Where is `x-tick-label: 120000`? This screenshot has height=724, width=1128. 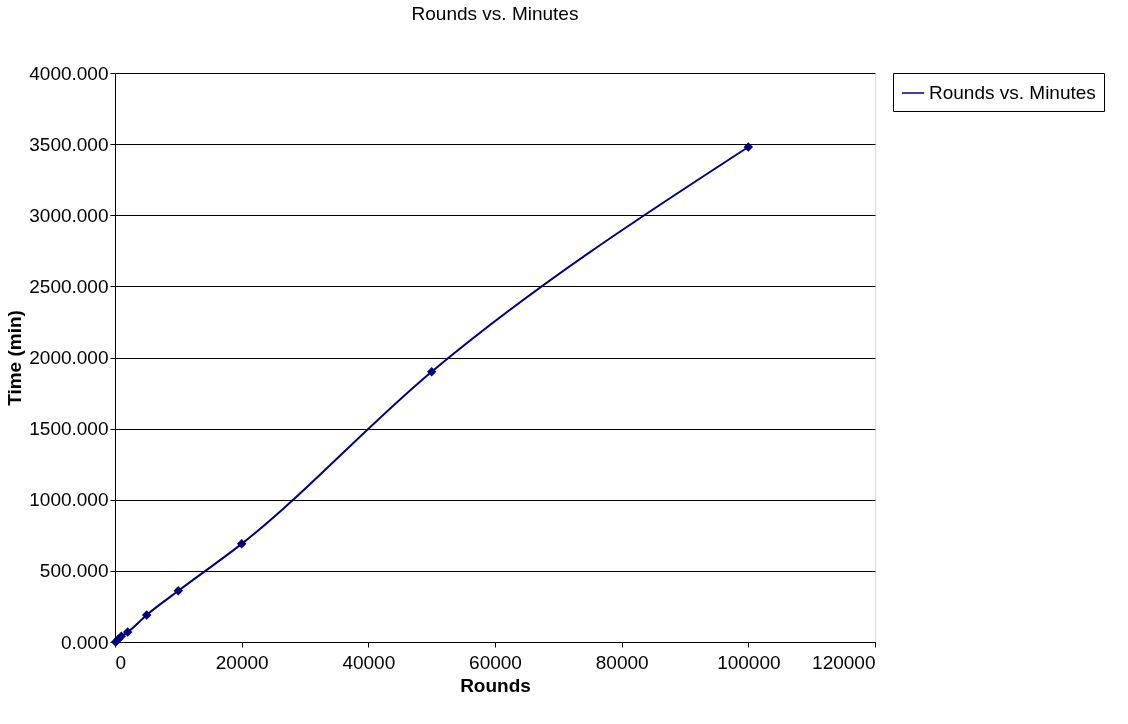 x-tick-label: 120000 is located at coordinates (844, 662).